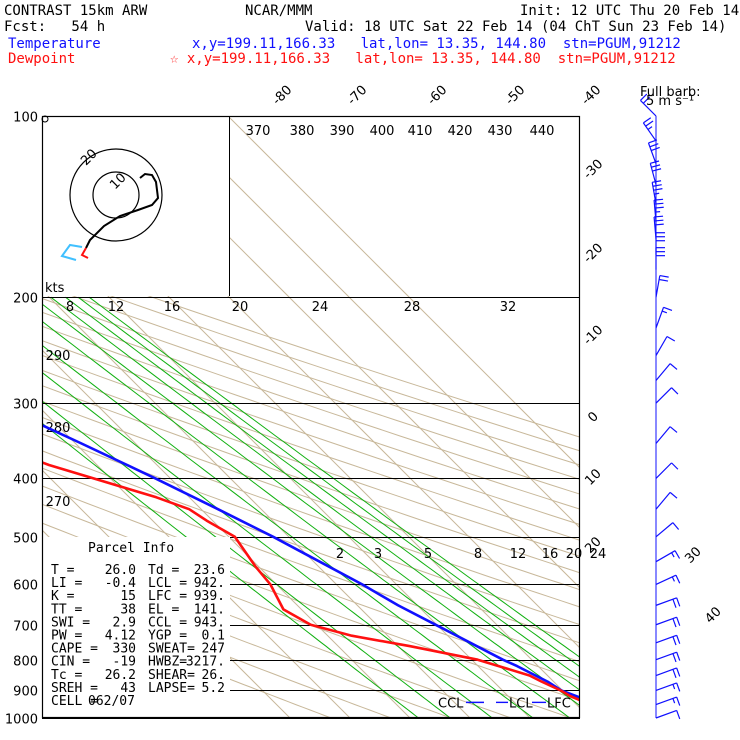  I want to click on parcel-info-value: 942., so click(209, 583).